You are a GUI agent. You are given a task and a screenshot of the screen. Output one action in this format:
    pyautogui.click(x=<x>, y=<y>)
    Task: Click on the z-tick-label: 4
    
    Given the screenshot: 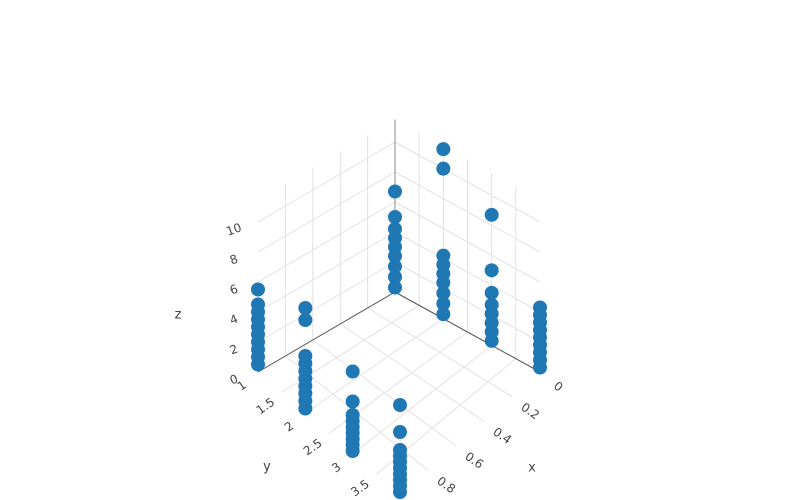 What is the action you would take?
    pyautogui.click(x=234, y=320)
    